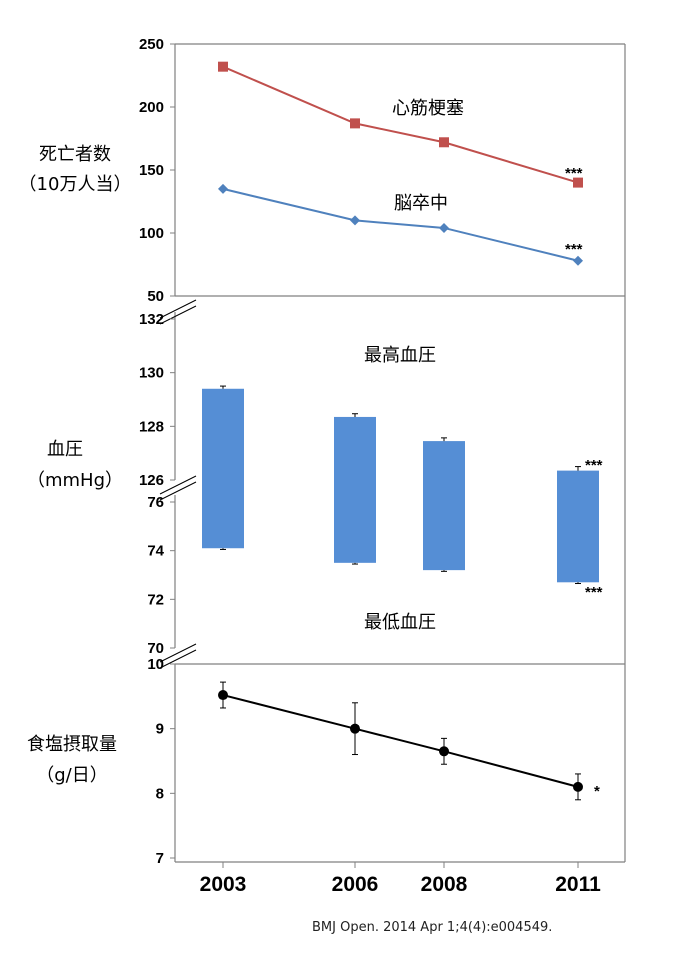 The image size is (688, 964). What do you see at coordinates (155, 551) in the screenshot?
I see `diastolic-tick-74: 74` at bounding box center [155, 551].